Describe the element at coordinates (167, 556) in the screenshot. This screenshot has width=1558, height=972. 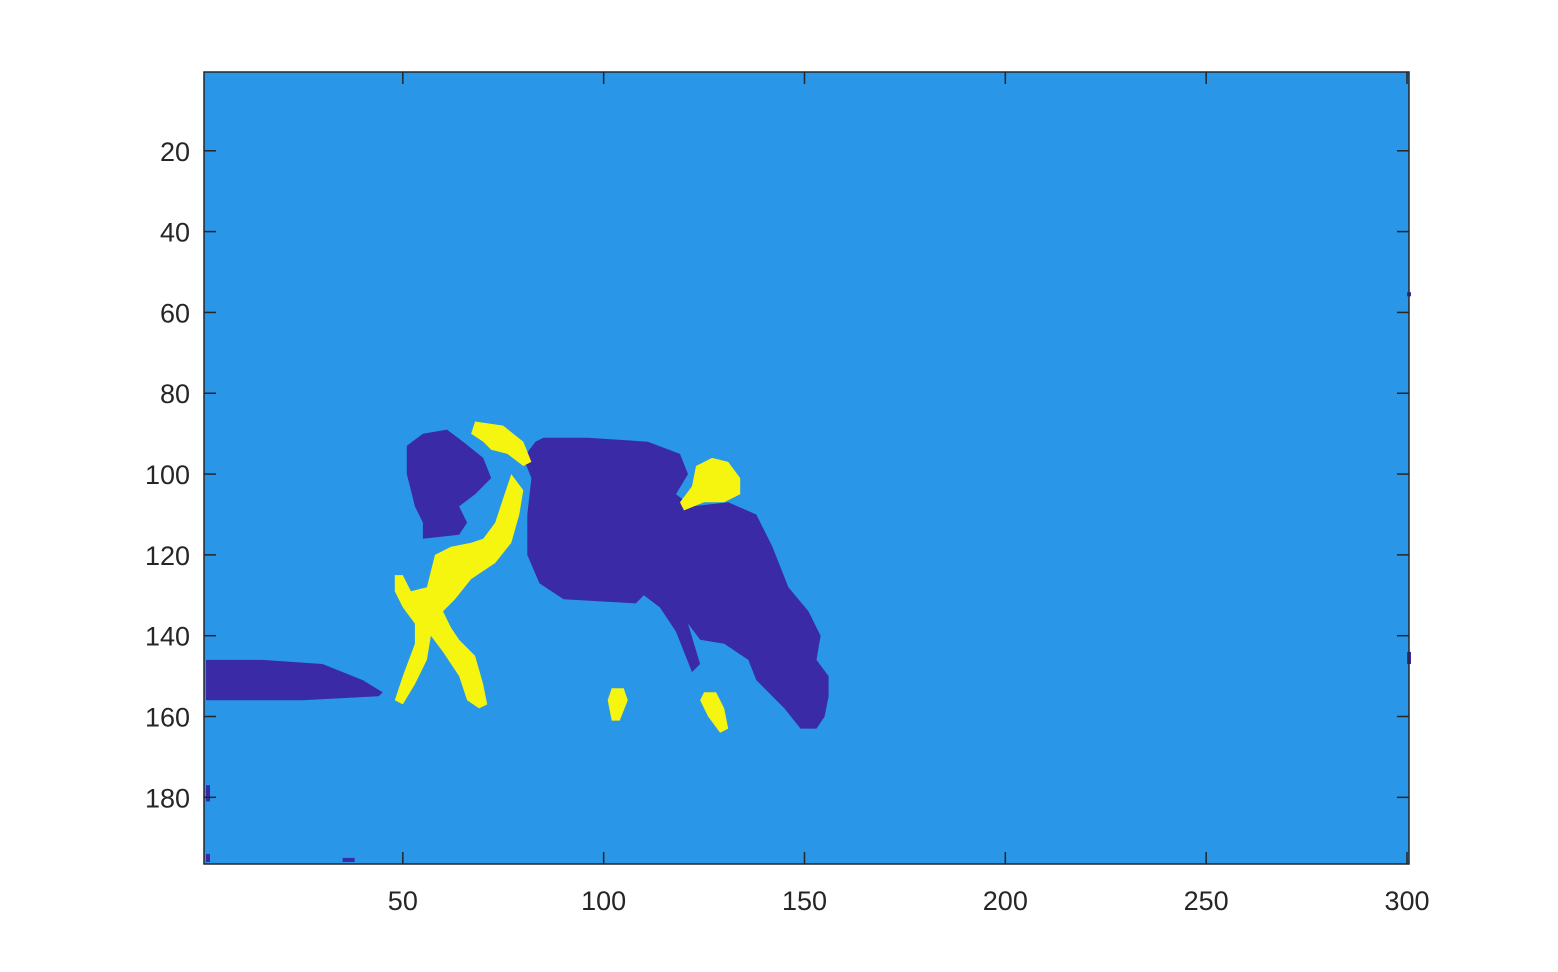
I see `y-tick-label: 120` at that location.